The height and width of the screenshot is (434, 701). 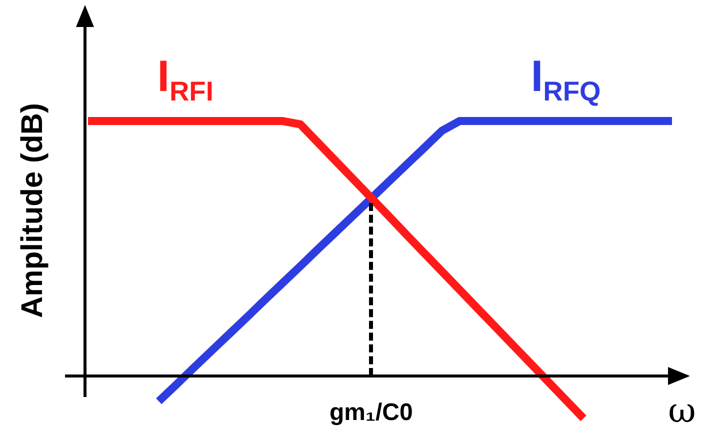 What do you see at coordinates (371, 412) in the screenshot?
I see `annotation: gm₁/C0` at bounding box center [371, 412].